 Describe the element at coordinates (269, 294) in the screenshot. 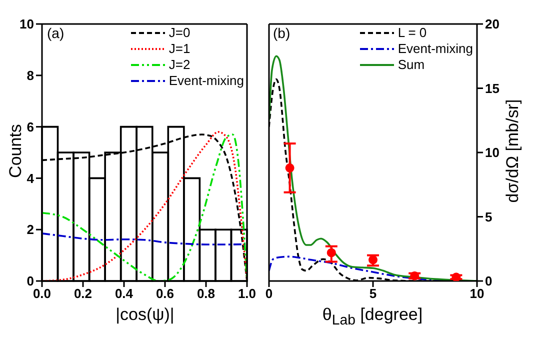

I see `x-tick-label: 0` at that location.